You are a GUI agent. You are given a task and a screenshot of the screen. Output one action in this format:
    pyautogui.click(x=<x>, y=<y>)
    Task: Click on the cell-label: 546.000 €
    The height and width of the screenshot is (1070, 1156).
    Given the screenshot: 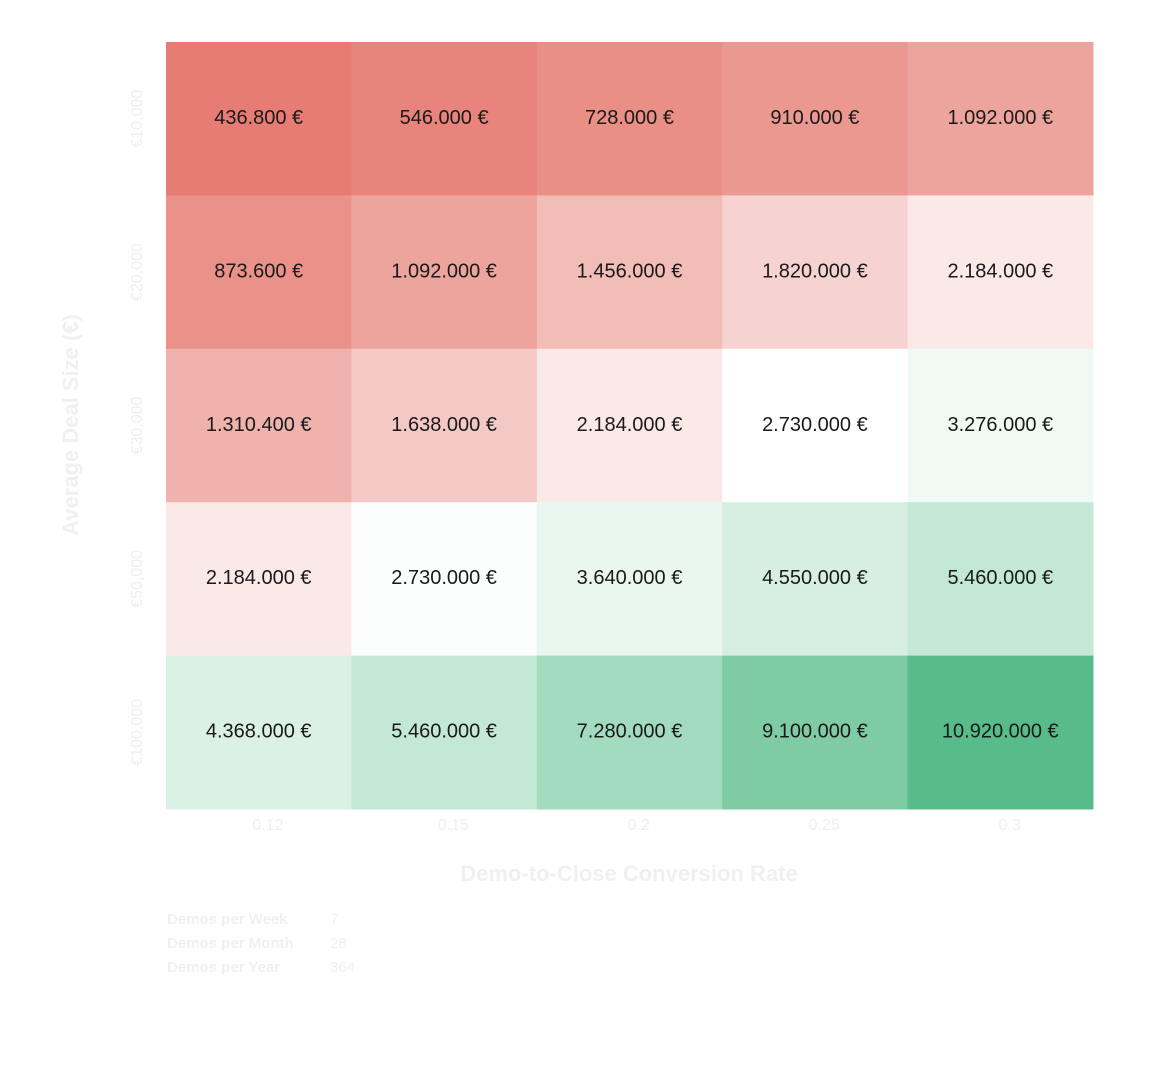 What is the action you would take?
    pyautogui.click(x=444, y=118)
    